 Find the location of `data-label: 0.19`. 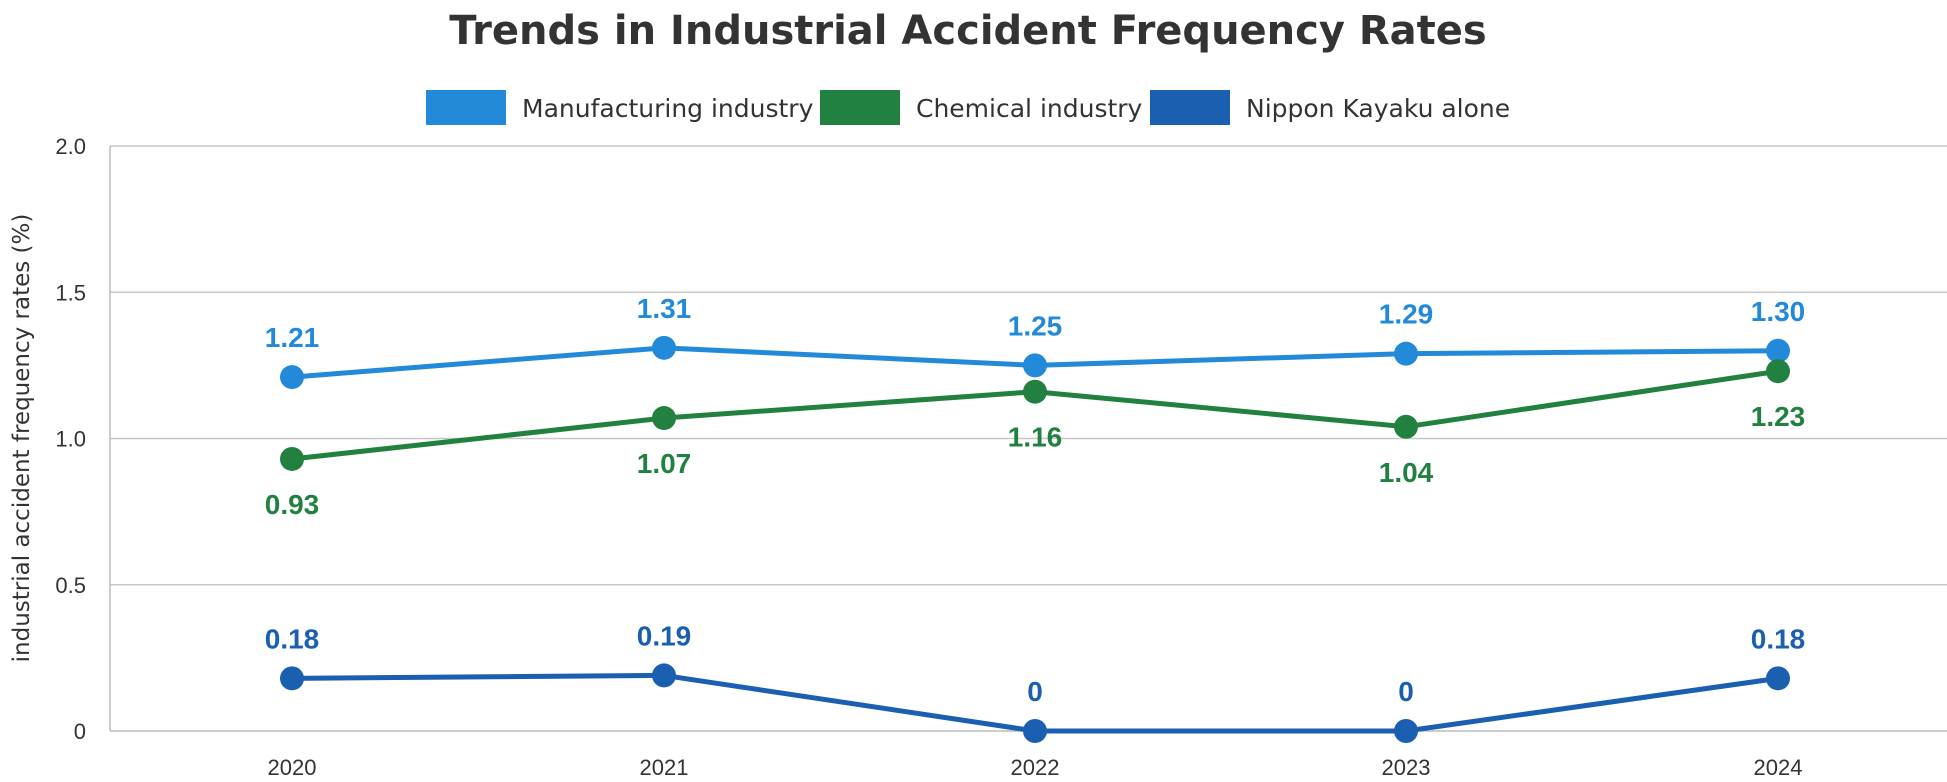

data-label: 0.19 is located at coordinates (664, 635).